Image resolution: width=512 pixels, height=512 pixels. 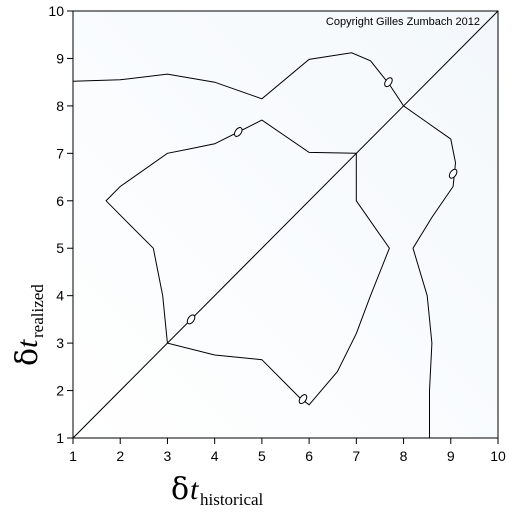 I want to click on y-tick-label-2: 2, so click(x=60, y=391).